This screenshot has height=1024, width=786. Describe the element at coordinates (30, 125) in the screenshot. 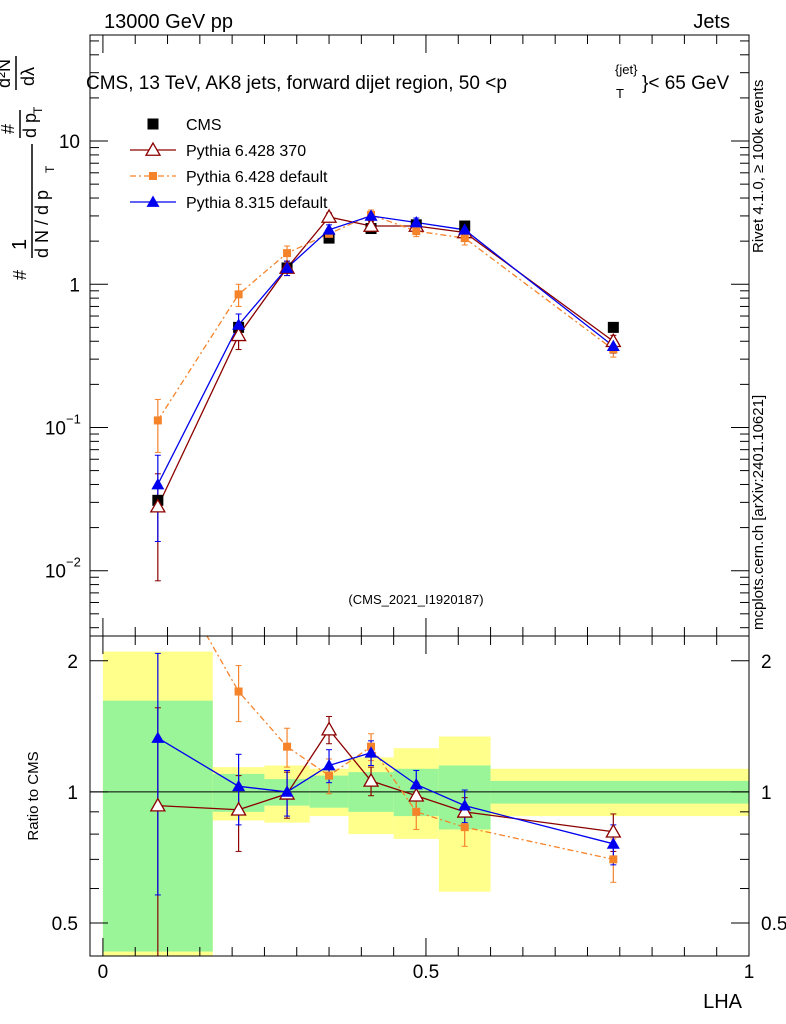

I see `ylabel-dpT: d p` at that location.